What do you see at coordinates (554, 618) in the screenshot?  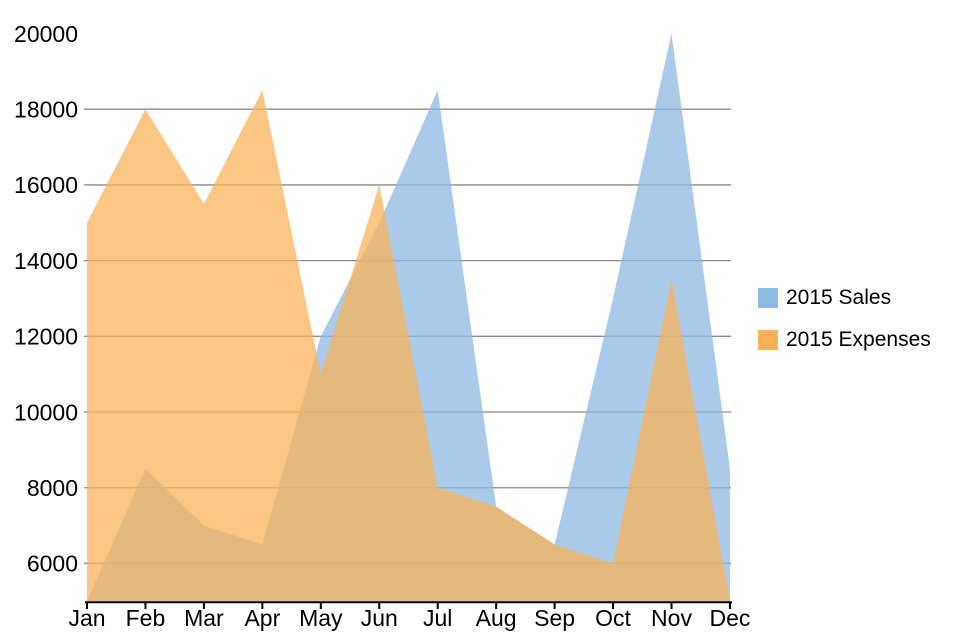 I see `x-label-sep: Sep` at bounding box center [554, 618].